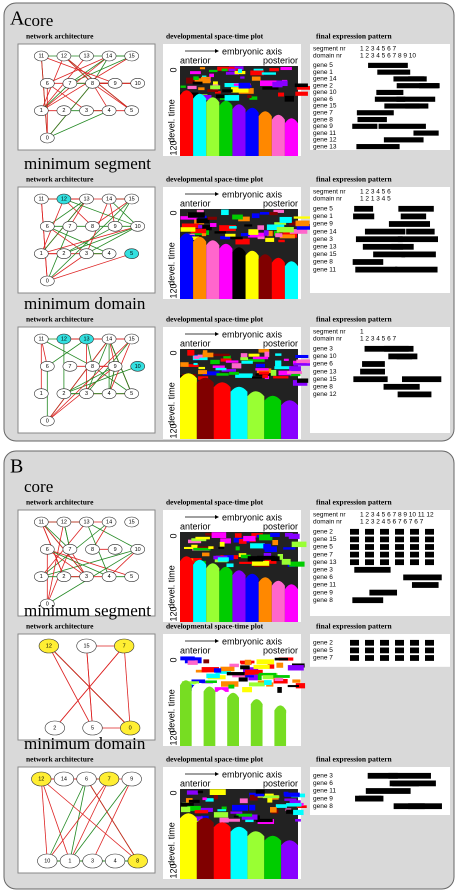 The image size is (458, 892). Describe the element at coordinates (217, 641) in the screenshot. I see `arrow-head` at that location.